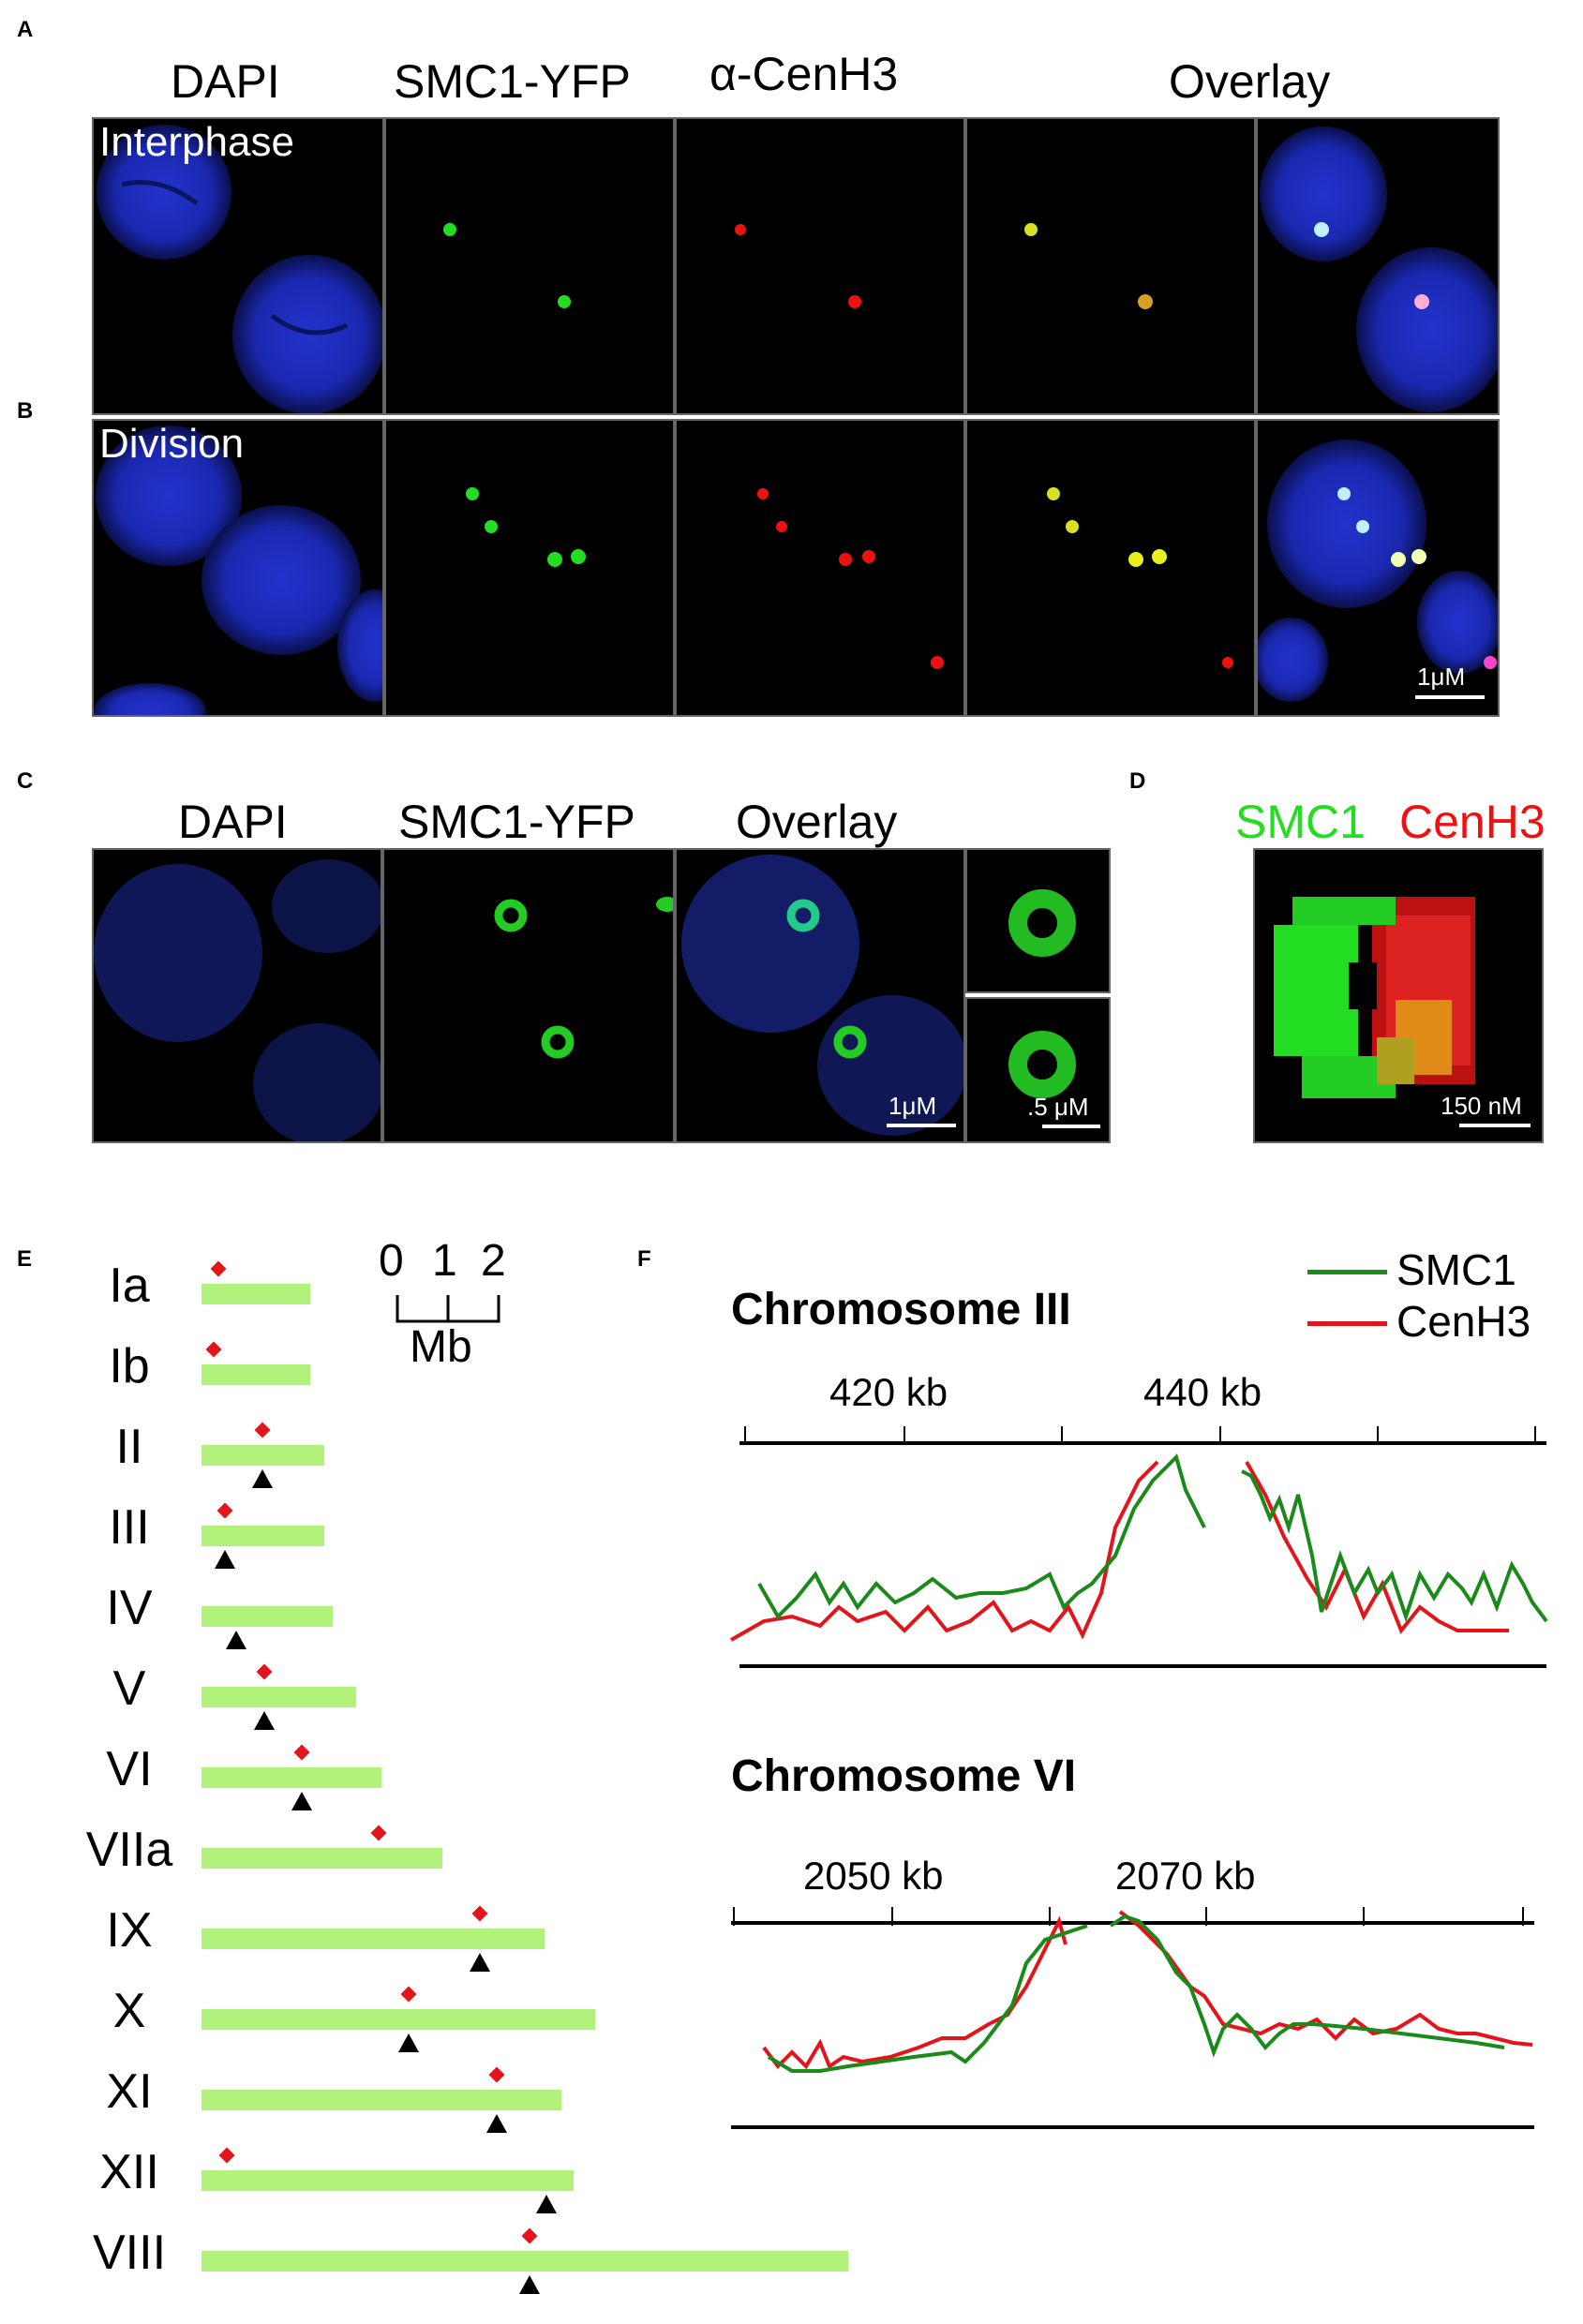  What do you see at coordinates (1038, 1070) in the screenshot?
I see `tile-c-zoom-bottom: .5 μM` at bounding box center [1038, 1070].